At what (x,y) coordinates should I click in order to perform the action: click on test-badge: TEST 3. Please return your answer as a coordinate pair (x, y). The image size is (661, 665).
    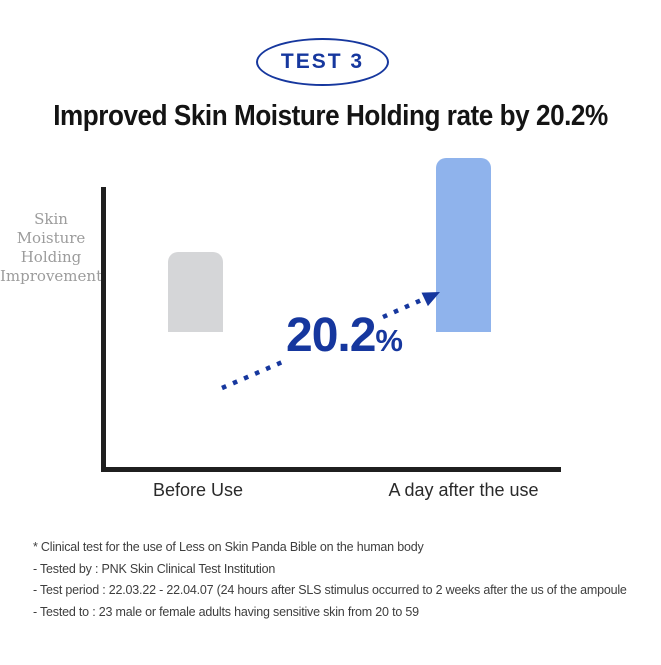
    Looking at the image, I should click on (322, 62).